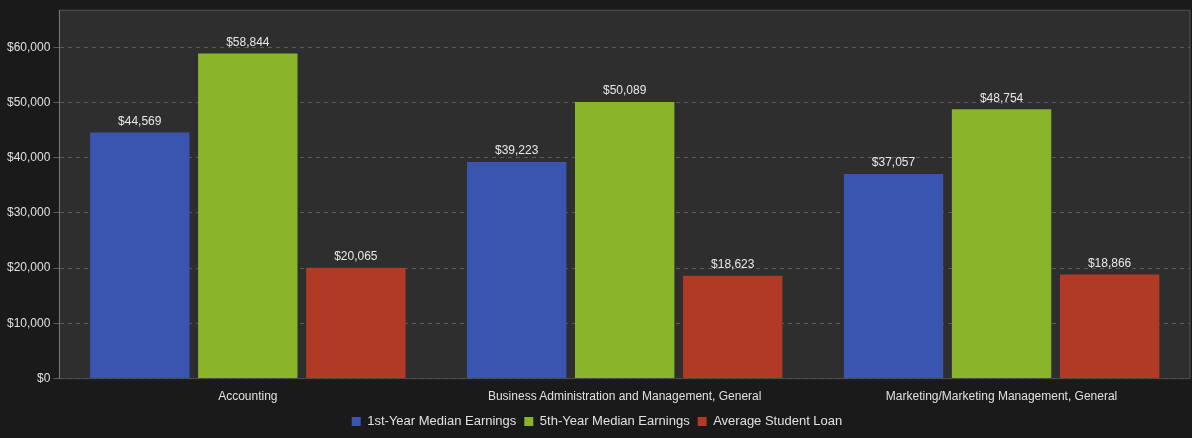 The image size is (1192, 438). What do you see at coordinates (516, 150) in the screenshot?
I see `data-label: $39,223` at bounding box center [516, 150].